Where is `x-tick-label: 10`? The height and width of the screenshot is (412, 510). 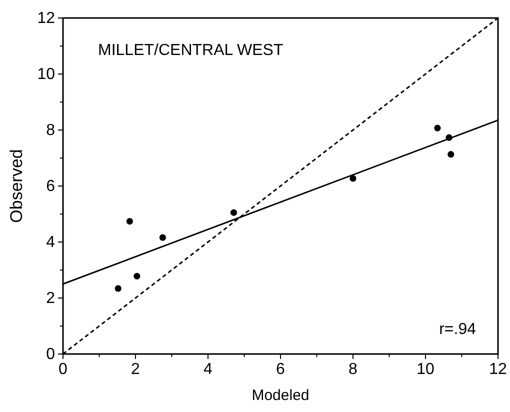
x-tick-label: 10 is located at coordinates (425, 369).